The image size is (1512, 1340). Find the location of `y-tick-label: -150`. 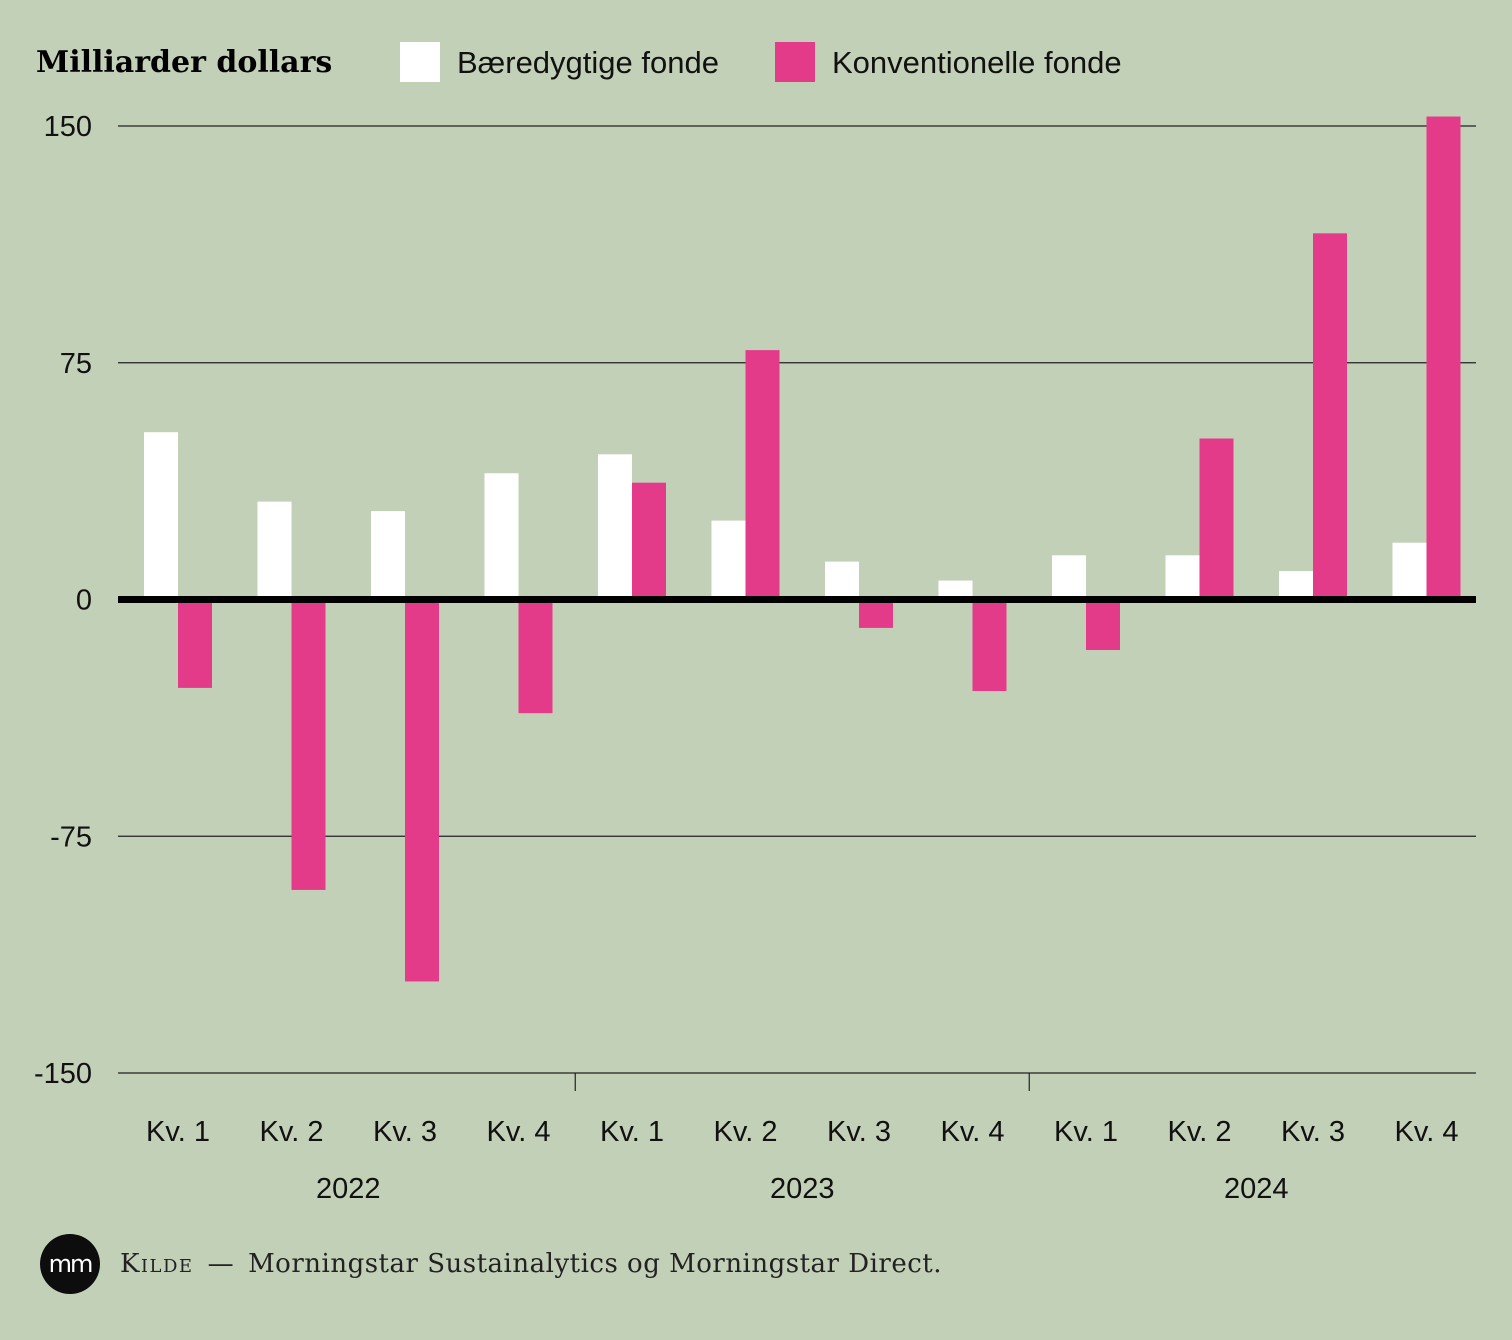

y-tick-label: -150 is located at coordinates (63, 1074).